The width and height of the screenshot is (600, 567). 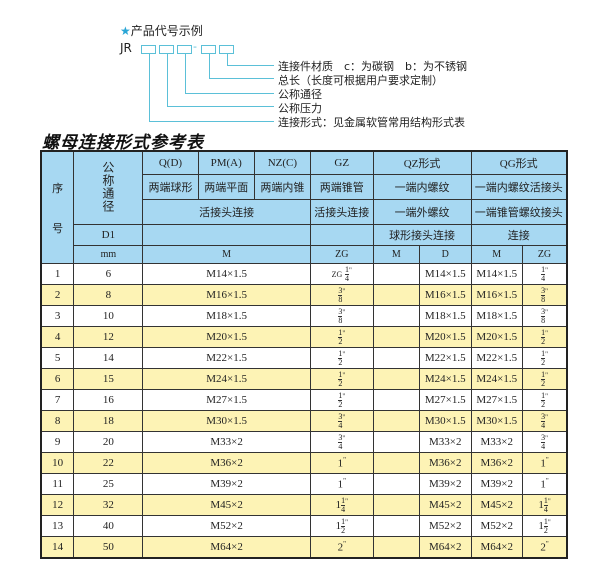 What do you see at coordinates (519, 162) in the screenshot?
I see `header-qg: QG形式` at bounding box center [519, 162].